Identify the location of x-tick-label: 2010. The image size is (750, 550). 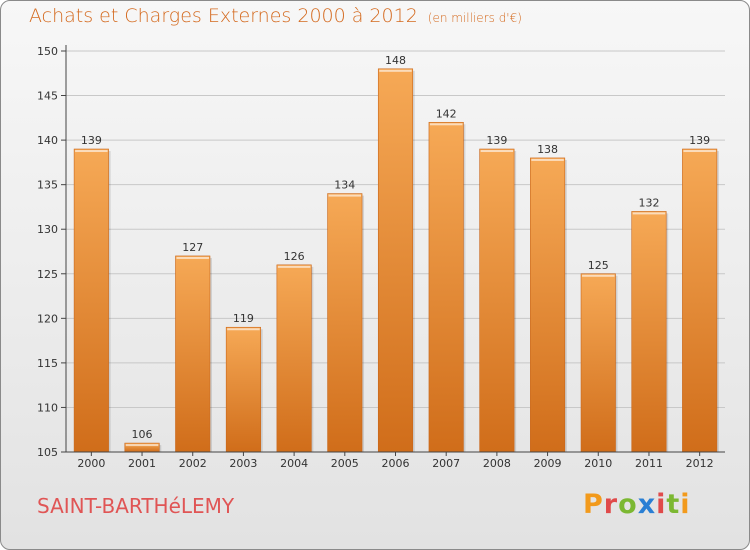
(598, 463).